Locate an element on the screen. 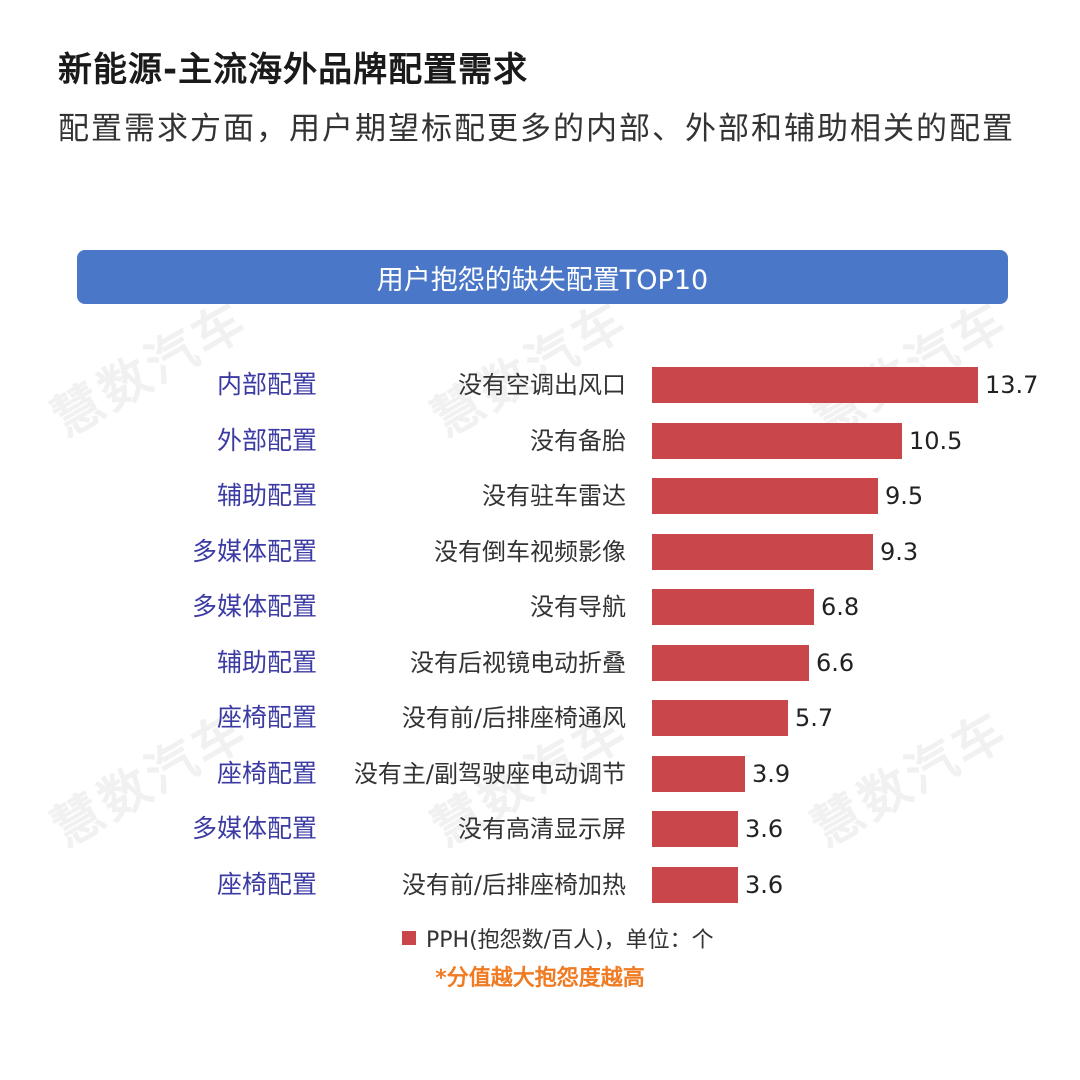  category-label: 没有备胎 is located at coordinates (578, 441).